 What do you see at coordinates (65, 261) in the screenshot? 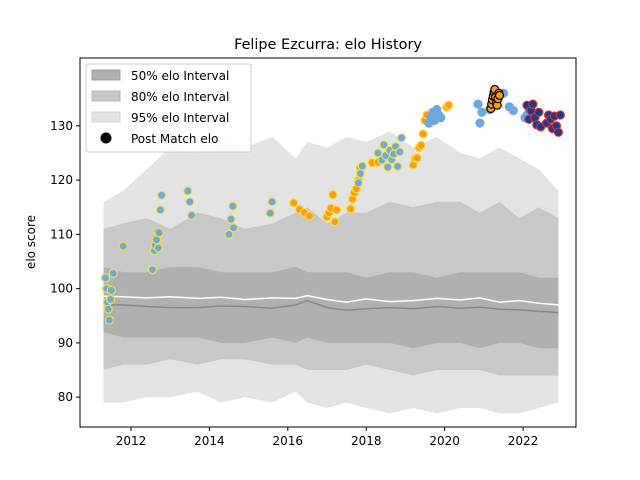
I see `y-axis-ticks: 80 90 100 110 120 130` at bounding box center [65, 261].